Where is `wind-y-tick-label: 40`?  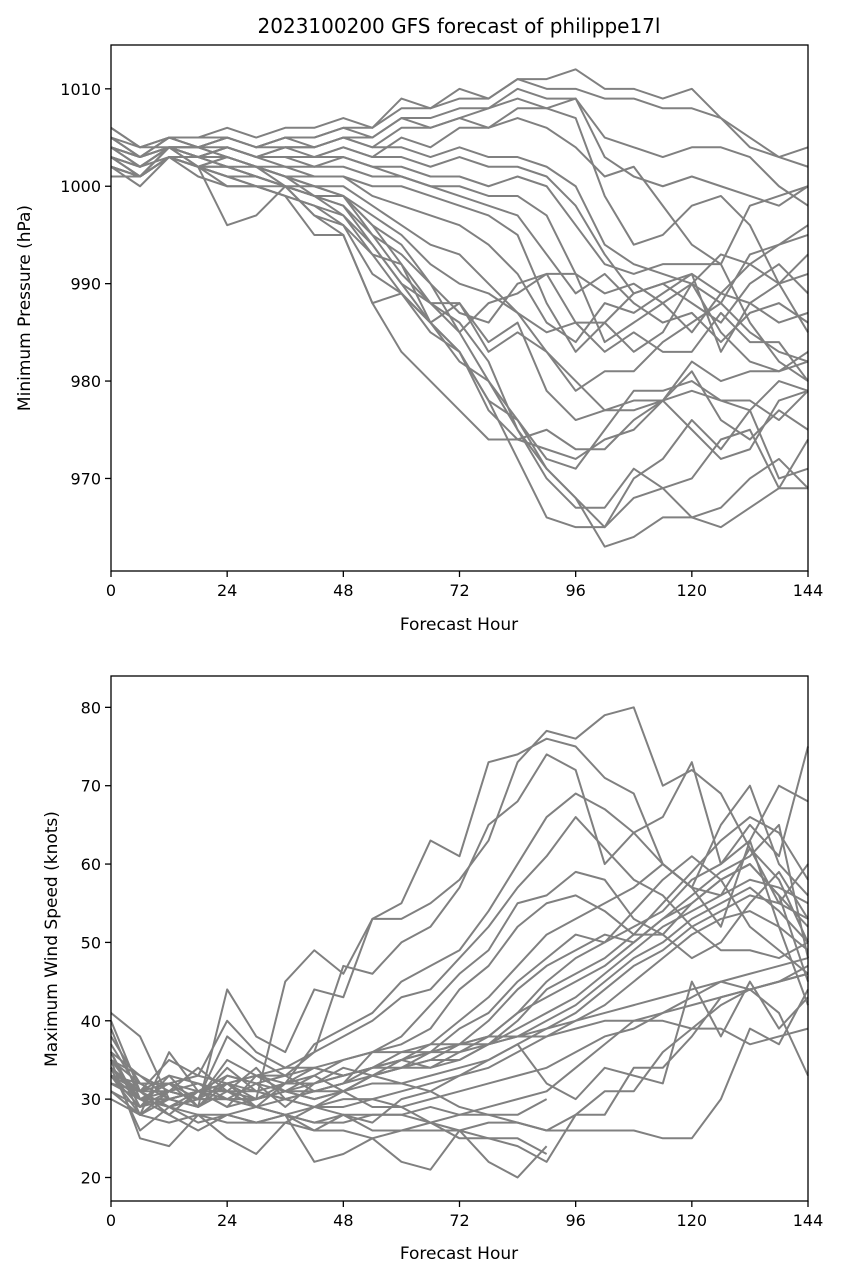
wind-y-tick-label: 40 is located at coordinates (91, 1021).